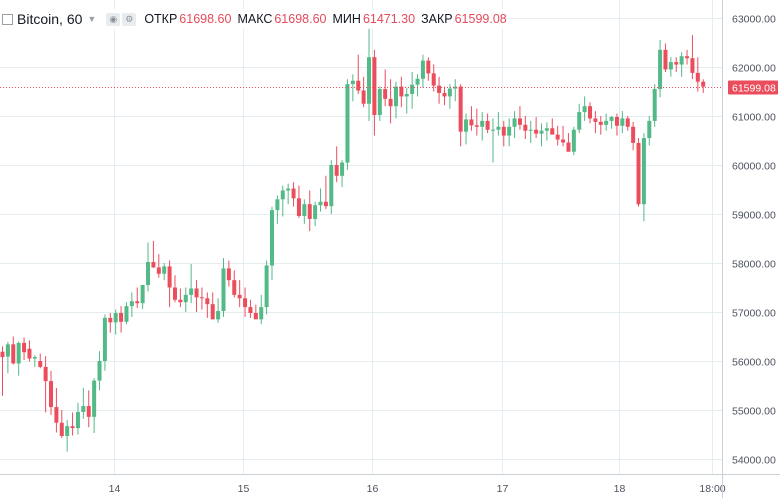 The image size is (780, 498). I want to click on close-value: 61599.08, so click(480, 19).